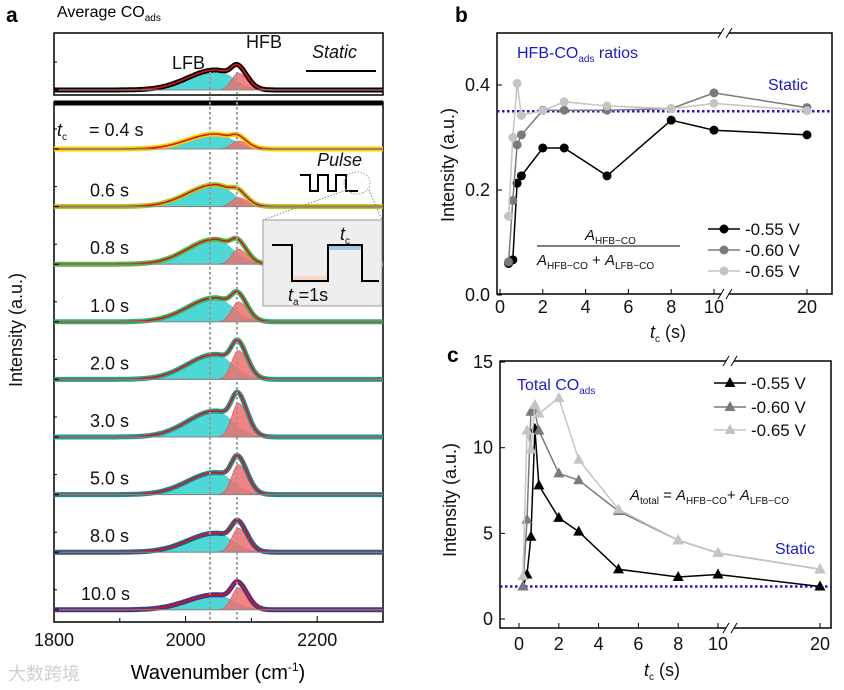 This screenshot has width=844, height=690. I want to click on zoom-line, so click(375, 205).